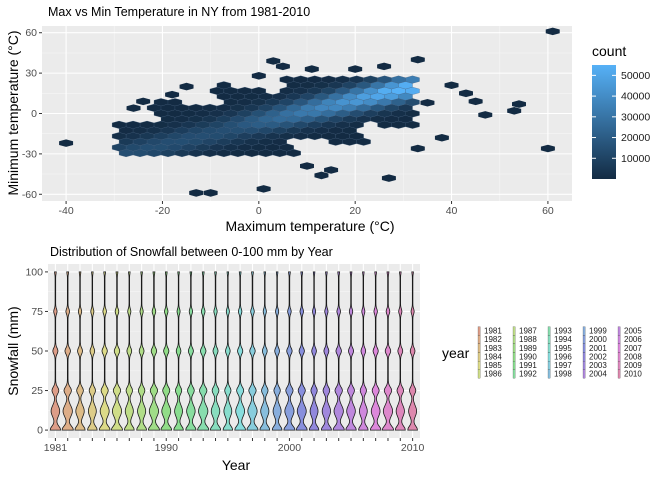 The width and height of the screenshot is (672, 485). Describe the element at coordinates (563, 331) in the screenshot. I see `year-legend-label: 1993` at that location.